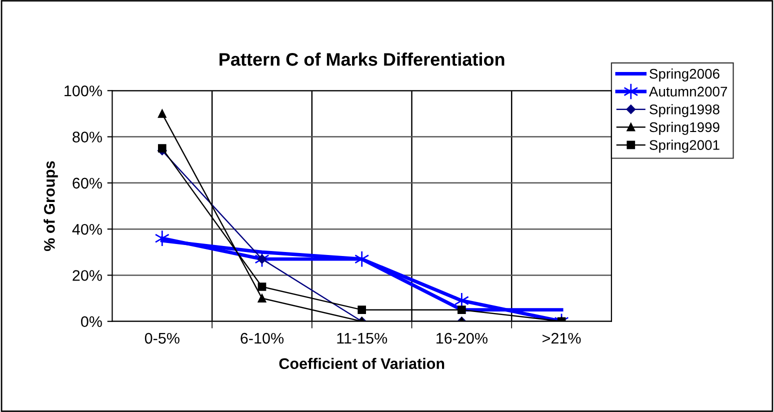  I want to click on legend-label: Autumn2007, so click(688, 91).